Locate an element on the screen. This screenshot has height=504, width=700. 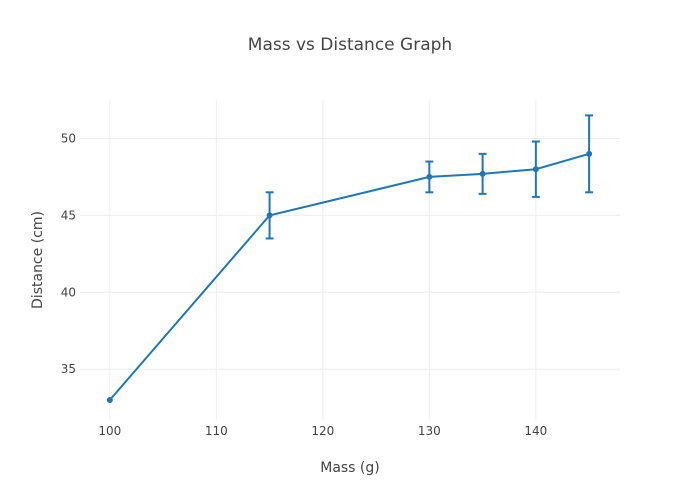
y-axis-label: Distance (cm) is located at coordinates (38, 260).